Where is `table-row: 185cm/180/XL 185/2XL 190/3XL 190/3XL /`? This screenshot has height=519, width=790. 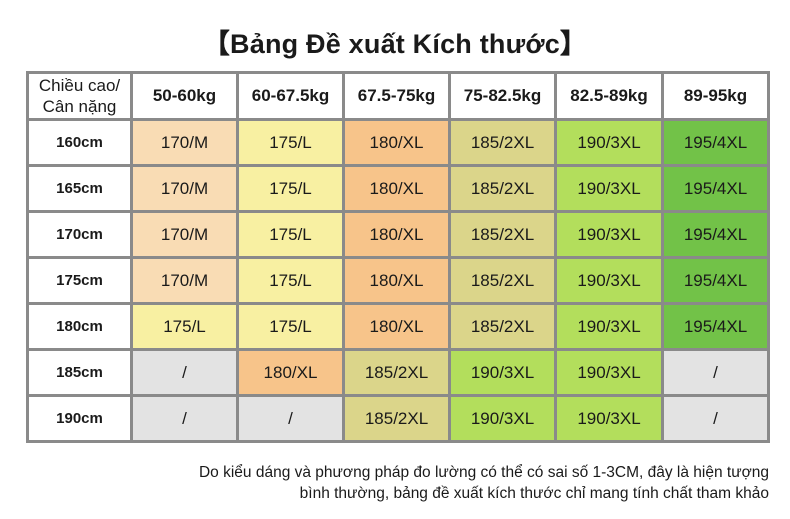
table-row: 185cm/180/XL 185/2XL 190/3XL 190/3XL / is located at coordinates (398, 372).